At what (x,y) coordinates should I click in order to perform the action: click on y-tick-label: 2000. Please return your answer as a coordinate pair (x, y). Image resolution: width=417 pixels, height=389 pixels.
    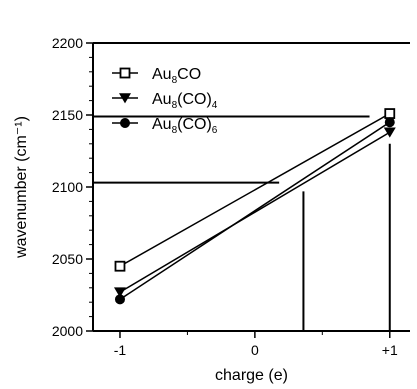
    Looking at the image, I should click on (67, 331).